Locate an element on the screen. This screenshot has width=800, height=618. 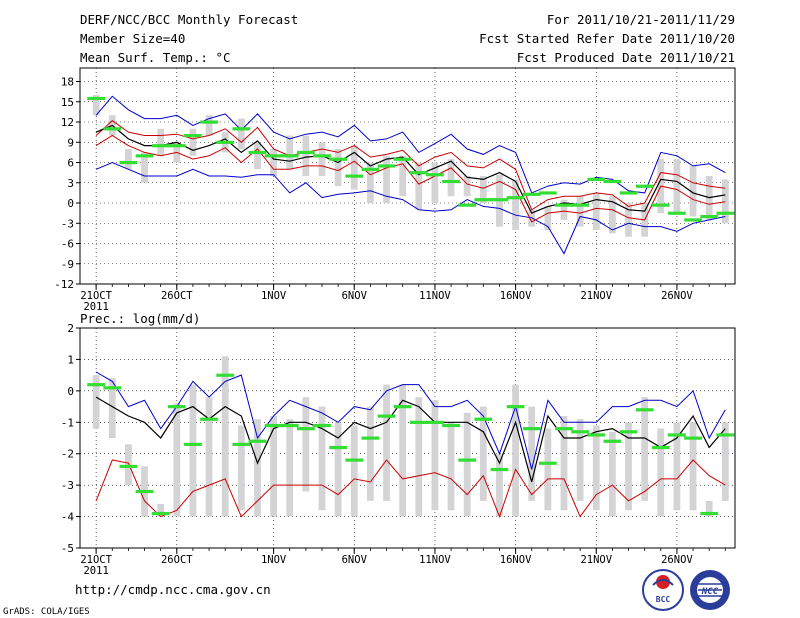
x-tick-label: 21NOV is located at coordinates (596, 296).